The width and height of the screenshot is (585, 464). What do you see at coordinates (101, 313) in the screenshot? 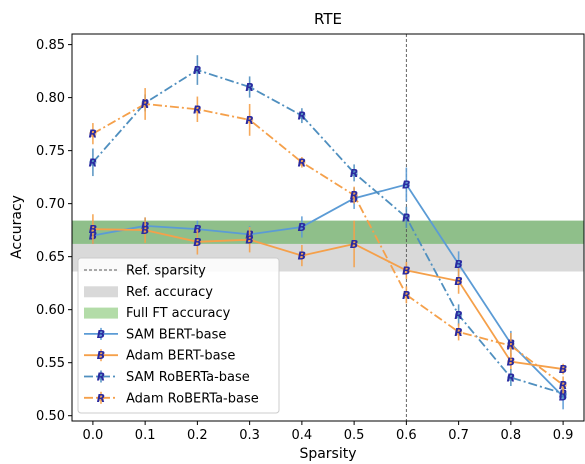
I see `legend-handle` at bounding box center [101, 313].